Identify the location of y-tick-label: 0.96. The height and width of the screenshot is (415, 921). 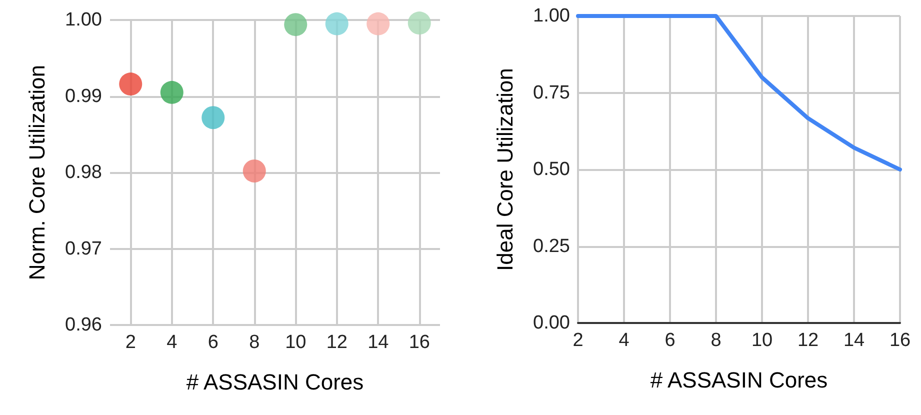
(83, 325).